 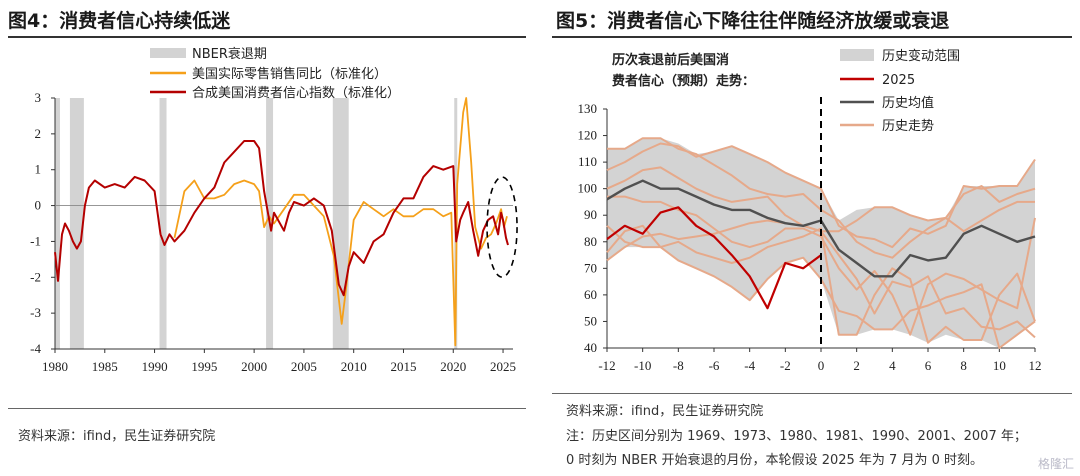 What do you see at coordinates (35, 276) in the screenshot?
I see `left-ytick-label: -2` at bounding box center [35, 276].